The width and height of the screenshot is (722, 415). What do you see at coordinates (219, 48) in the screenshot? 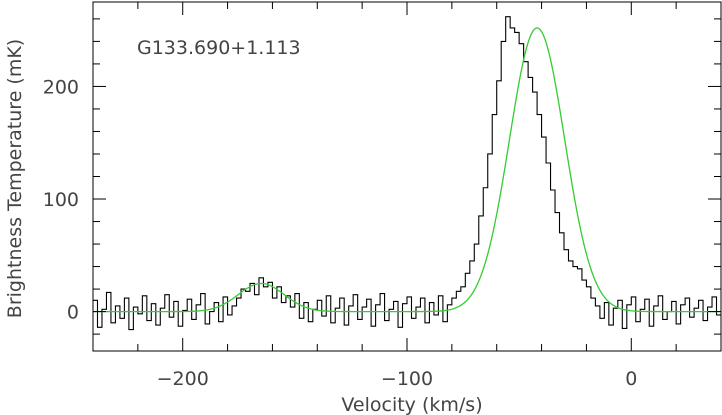
I see `source-annotation: G133.690+1.113` at bounding box center [219, 48].